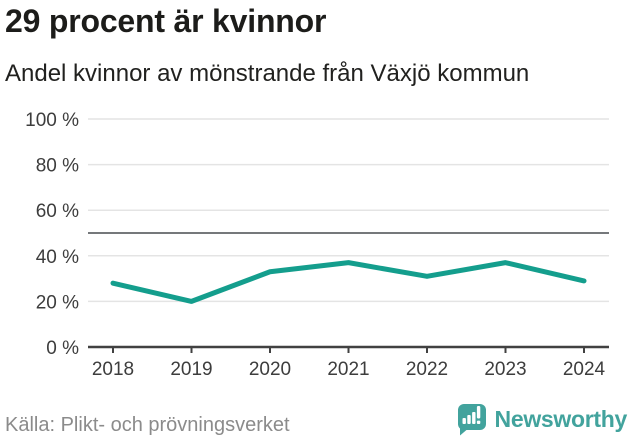 Image resolution: width=631 pixels, height=439 pixels. I want to click on data-line, so click(348, 282).